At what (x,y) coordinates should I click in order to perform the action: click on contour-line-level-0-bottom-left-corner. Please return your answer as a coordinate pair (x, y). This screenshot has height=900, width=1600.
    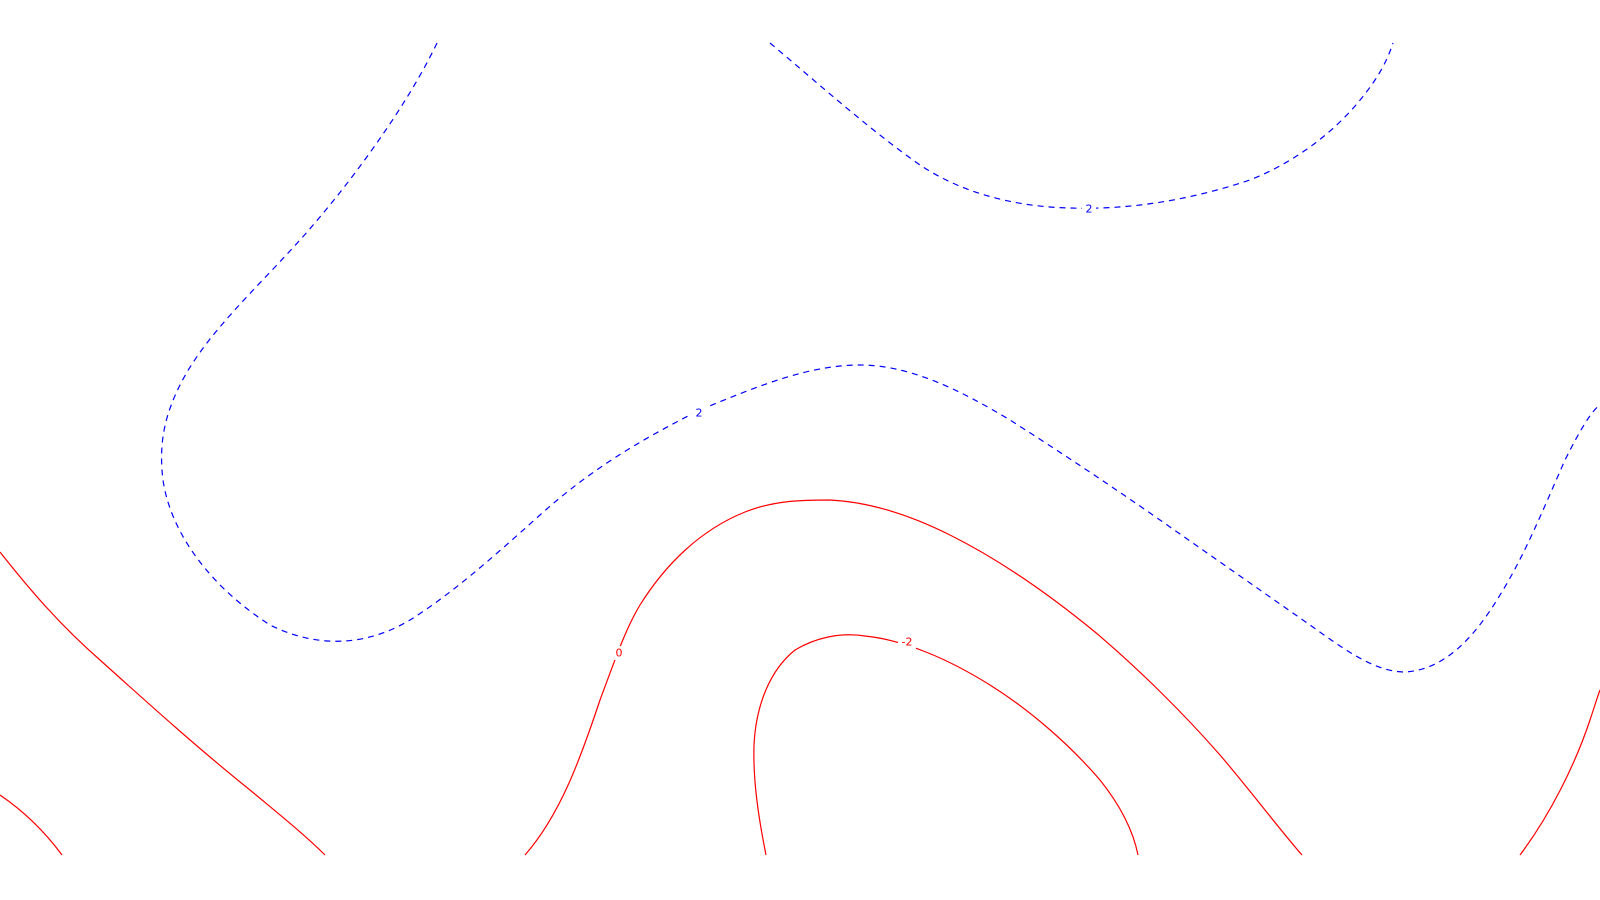
    Looking at the image, I should click on (31, 825).